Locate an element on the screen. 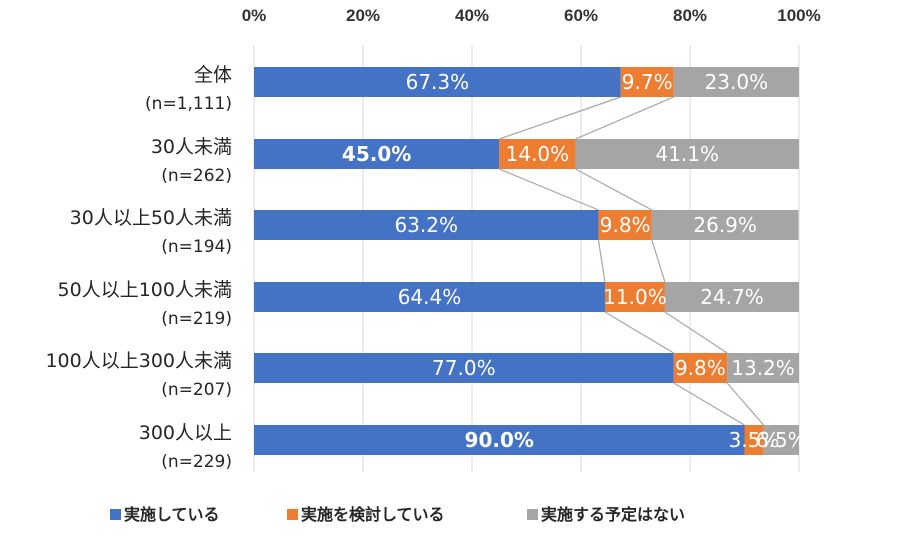  data-label: 11.0% is located at coordinates (635, 297).